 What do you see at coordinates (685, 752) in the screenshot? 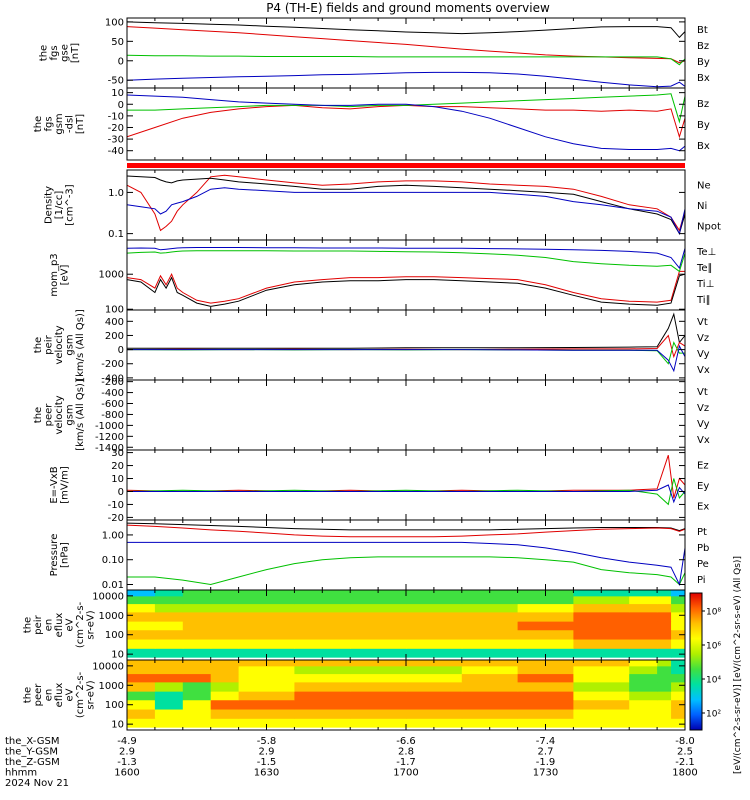
I see `axis-row-value: 2.5` at bounding box center [685, 752].